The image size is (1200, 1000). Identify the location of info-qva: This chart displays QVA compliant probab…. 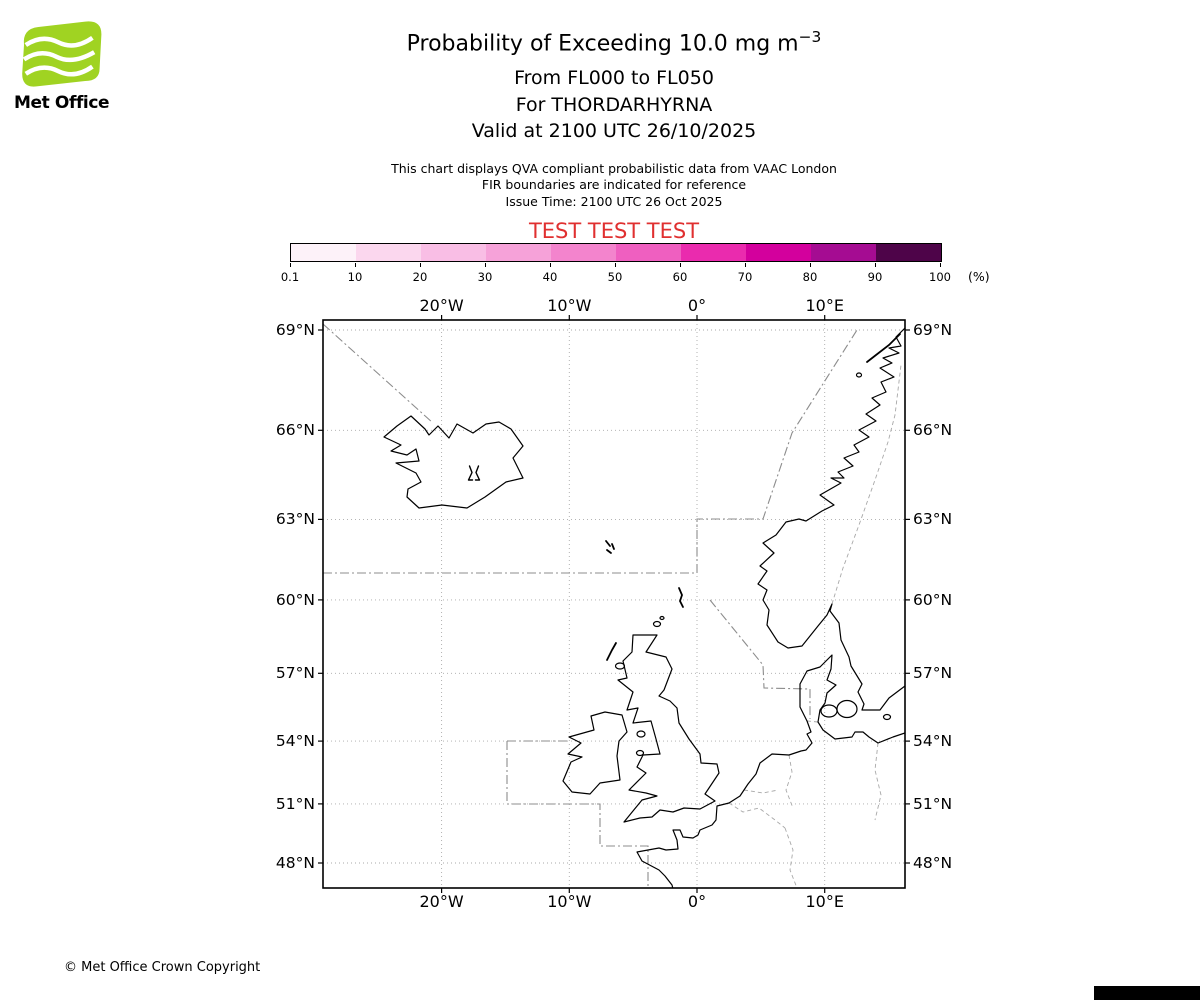
(614, 168).